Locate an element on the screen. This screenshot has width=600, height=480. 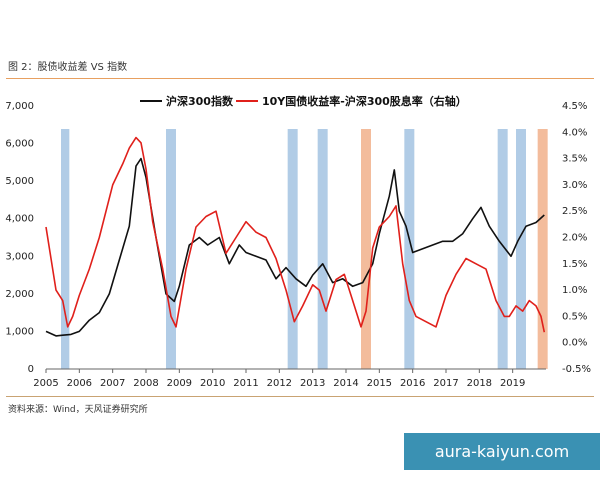
x-tick-label: 2011 is located at coordinates (245, 383).